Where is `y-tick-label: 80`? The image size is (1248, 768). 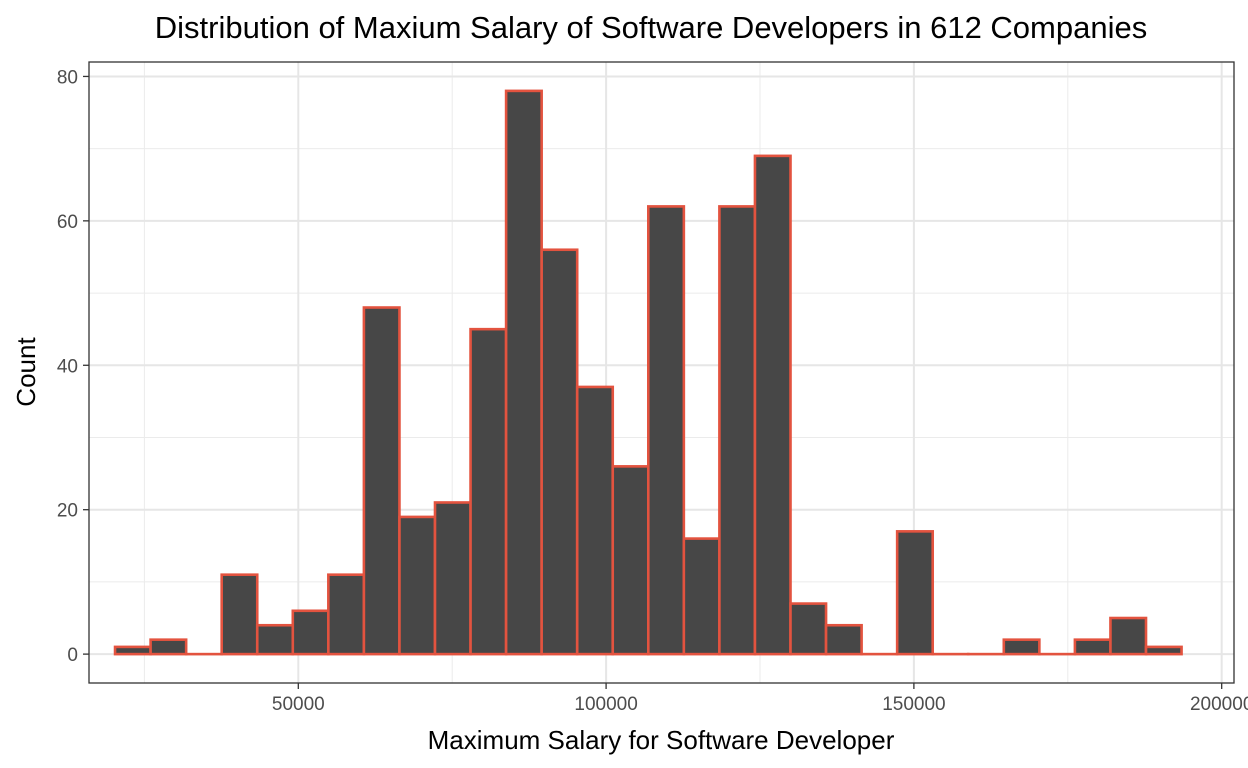 y-tick-label: 80 is located at coordinates (67, 77).